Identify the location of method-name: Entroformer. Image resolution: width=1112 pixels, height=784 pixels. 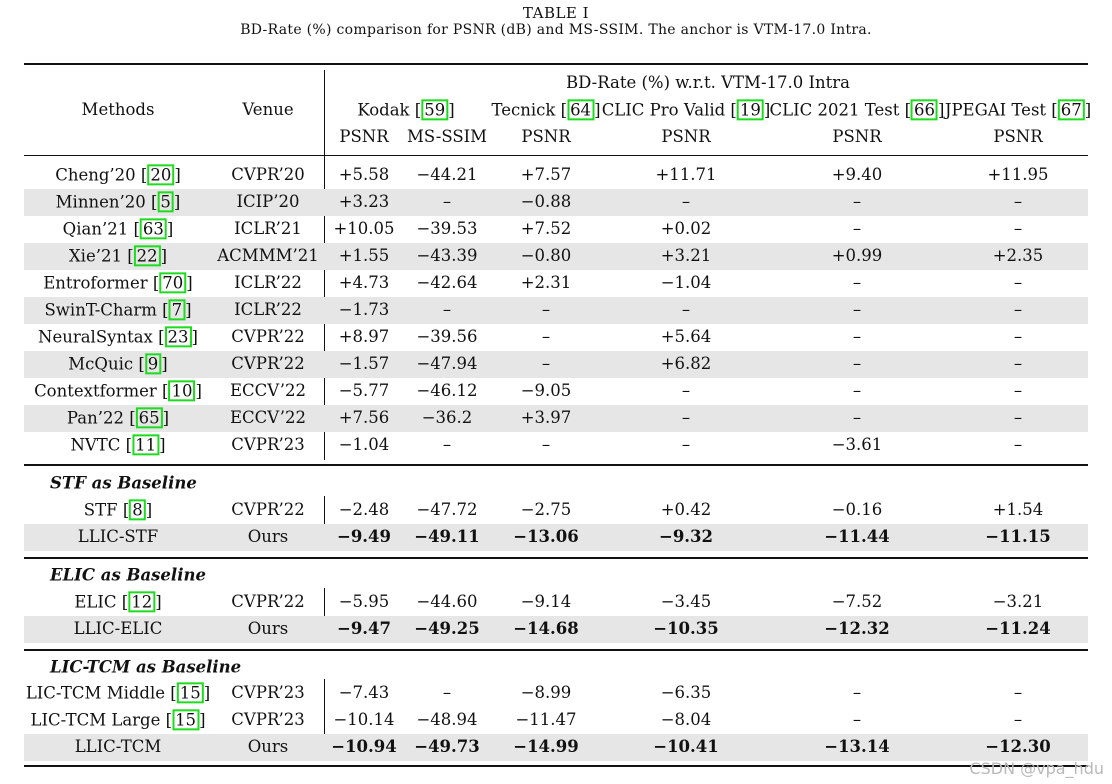
(95, 283).